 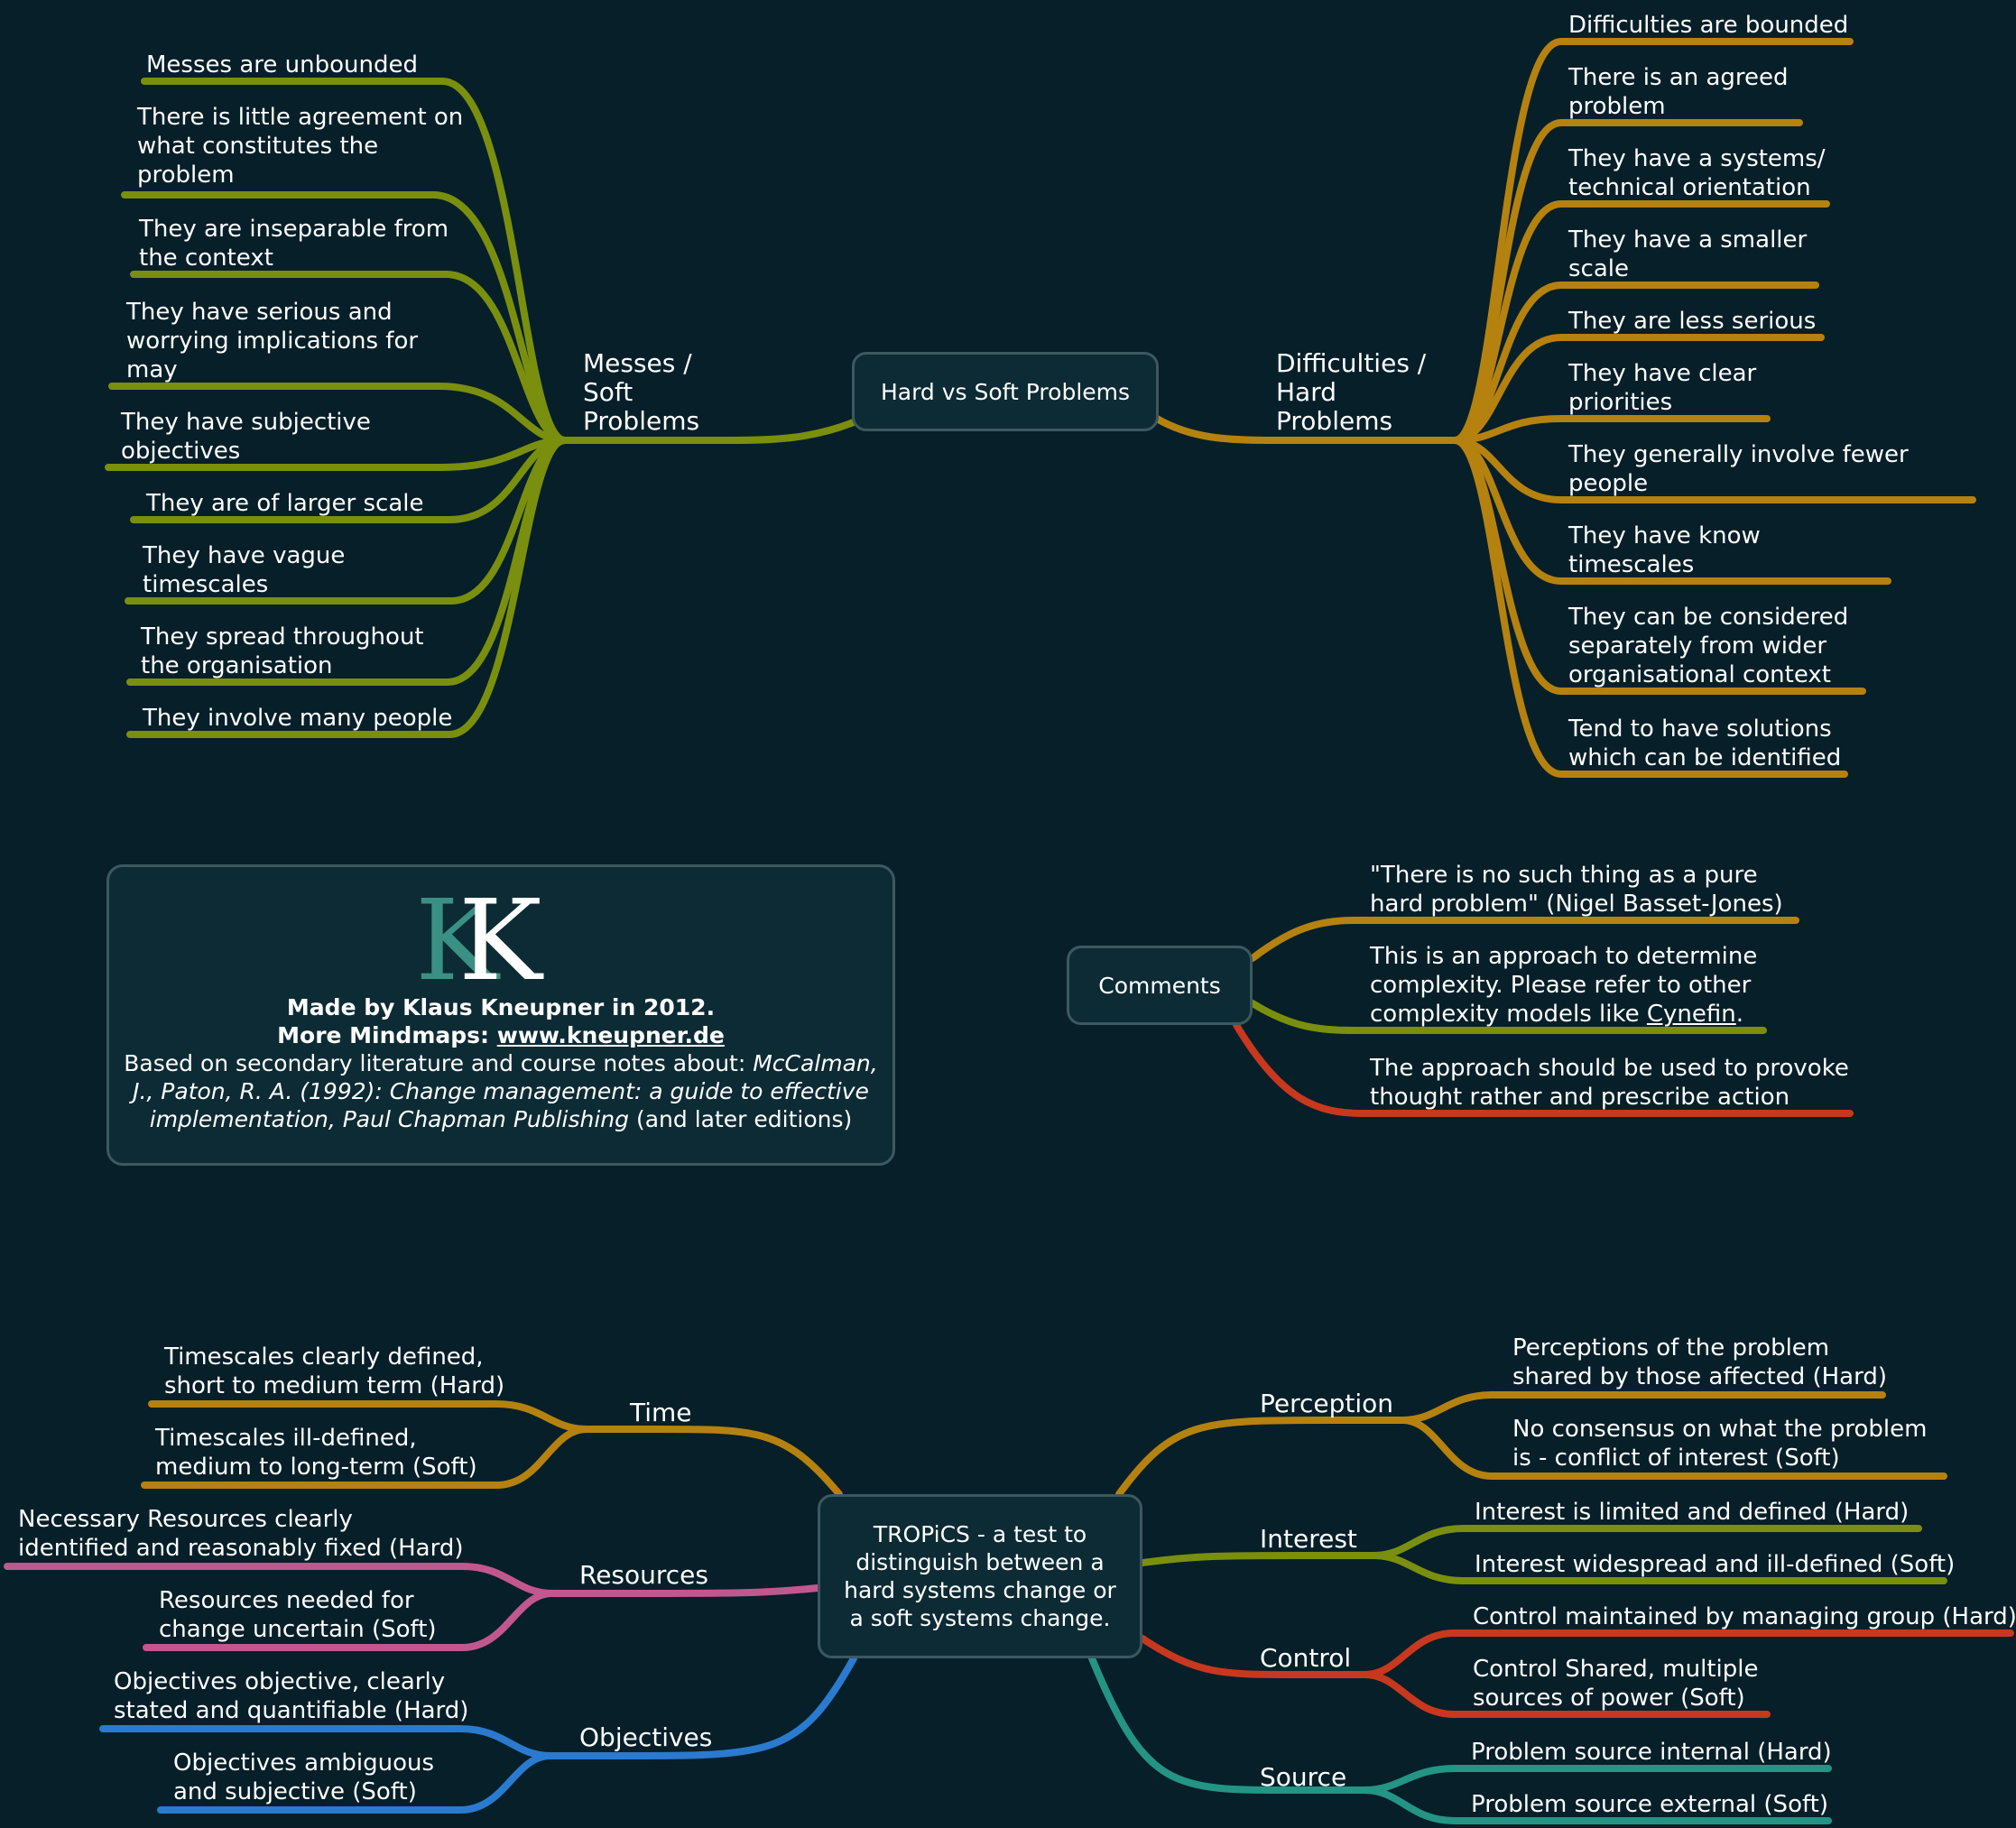 I want to click on difficulties-item-4: They have a smaller scale, so click(x=1687, y=254).